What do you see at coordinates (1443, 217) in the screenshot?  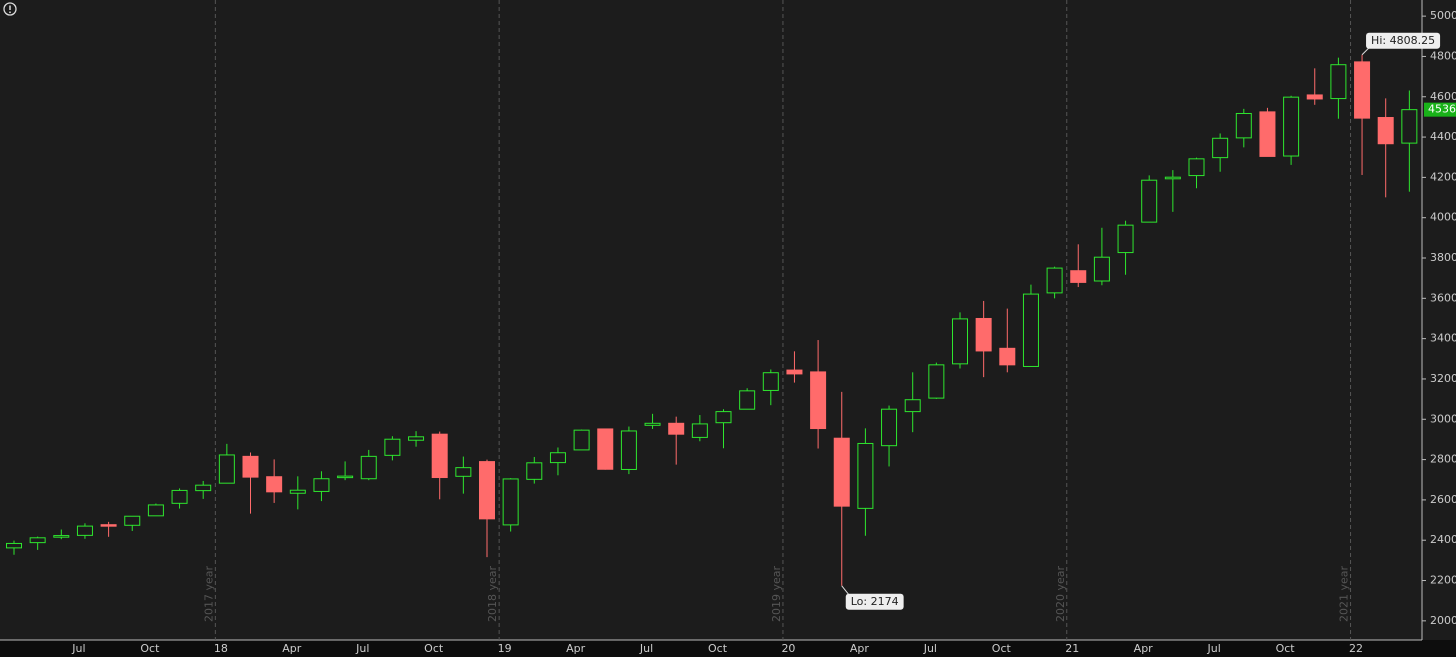 I see `y-tick-label: 4000` at bounding box center [1443, 217].